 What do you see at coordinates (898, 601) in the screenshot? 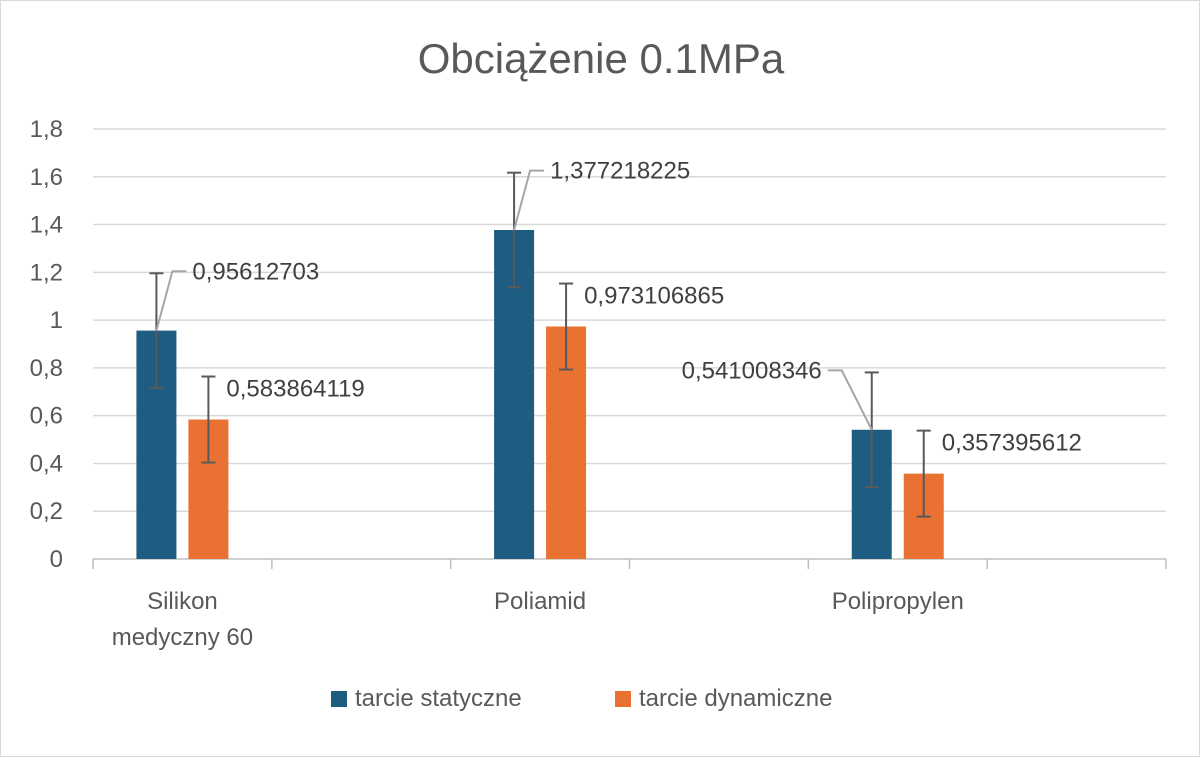
I see `x-category-label: Polipropylen` at bounding box center [898, 601].